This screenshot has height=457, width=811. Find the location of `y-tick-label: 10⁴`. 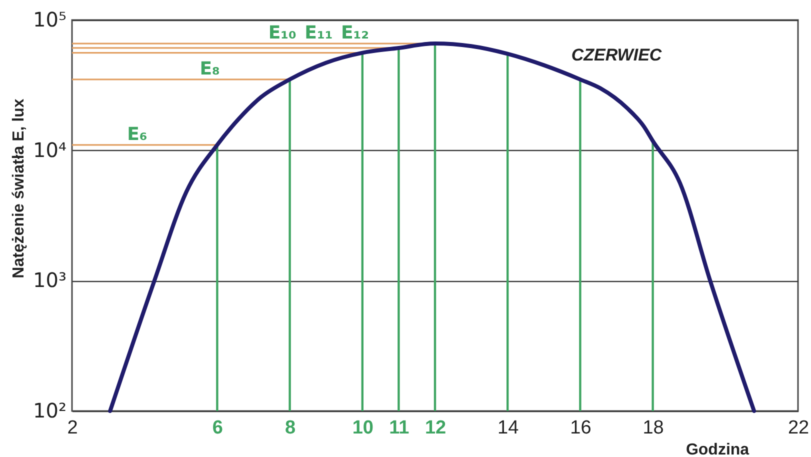

y-tick-label: 10⁴ is located at coordinates (49, 150).